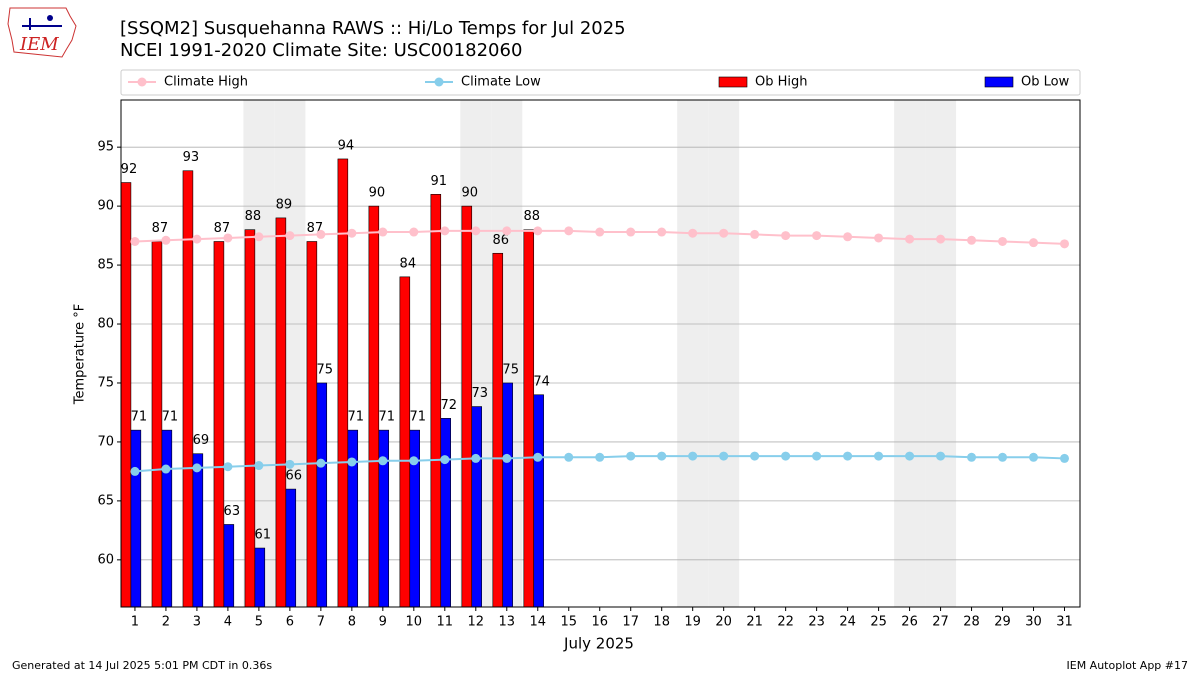 The width and height of the screenshot is (1200, 675). Describe the element at coordinates (1045, 82) in the screenshot. I see `legend-label: Ob Low` at that location.